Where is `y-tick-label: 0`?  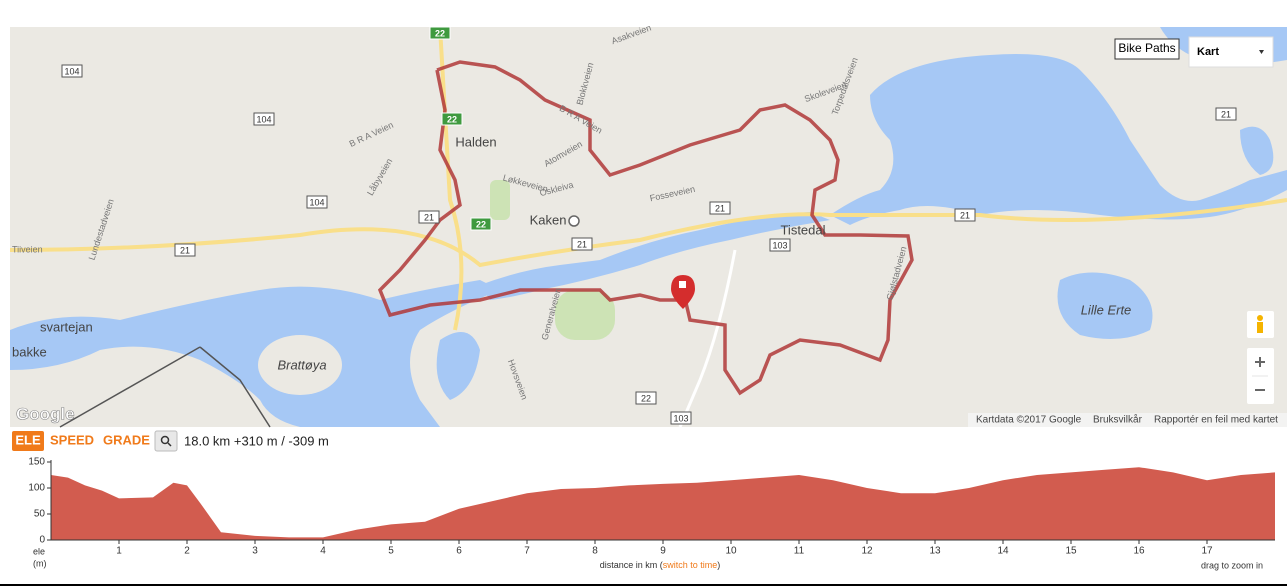
y-tick-label: 0 is located at coordinates (42, 540).